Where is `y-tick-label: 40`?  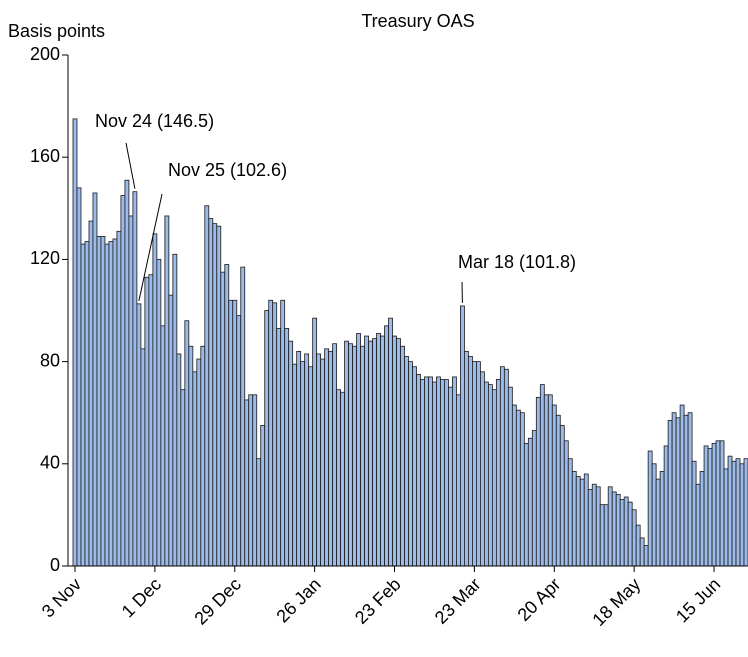
y-tick-label: 40 is located at coordinates (50, 463).